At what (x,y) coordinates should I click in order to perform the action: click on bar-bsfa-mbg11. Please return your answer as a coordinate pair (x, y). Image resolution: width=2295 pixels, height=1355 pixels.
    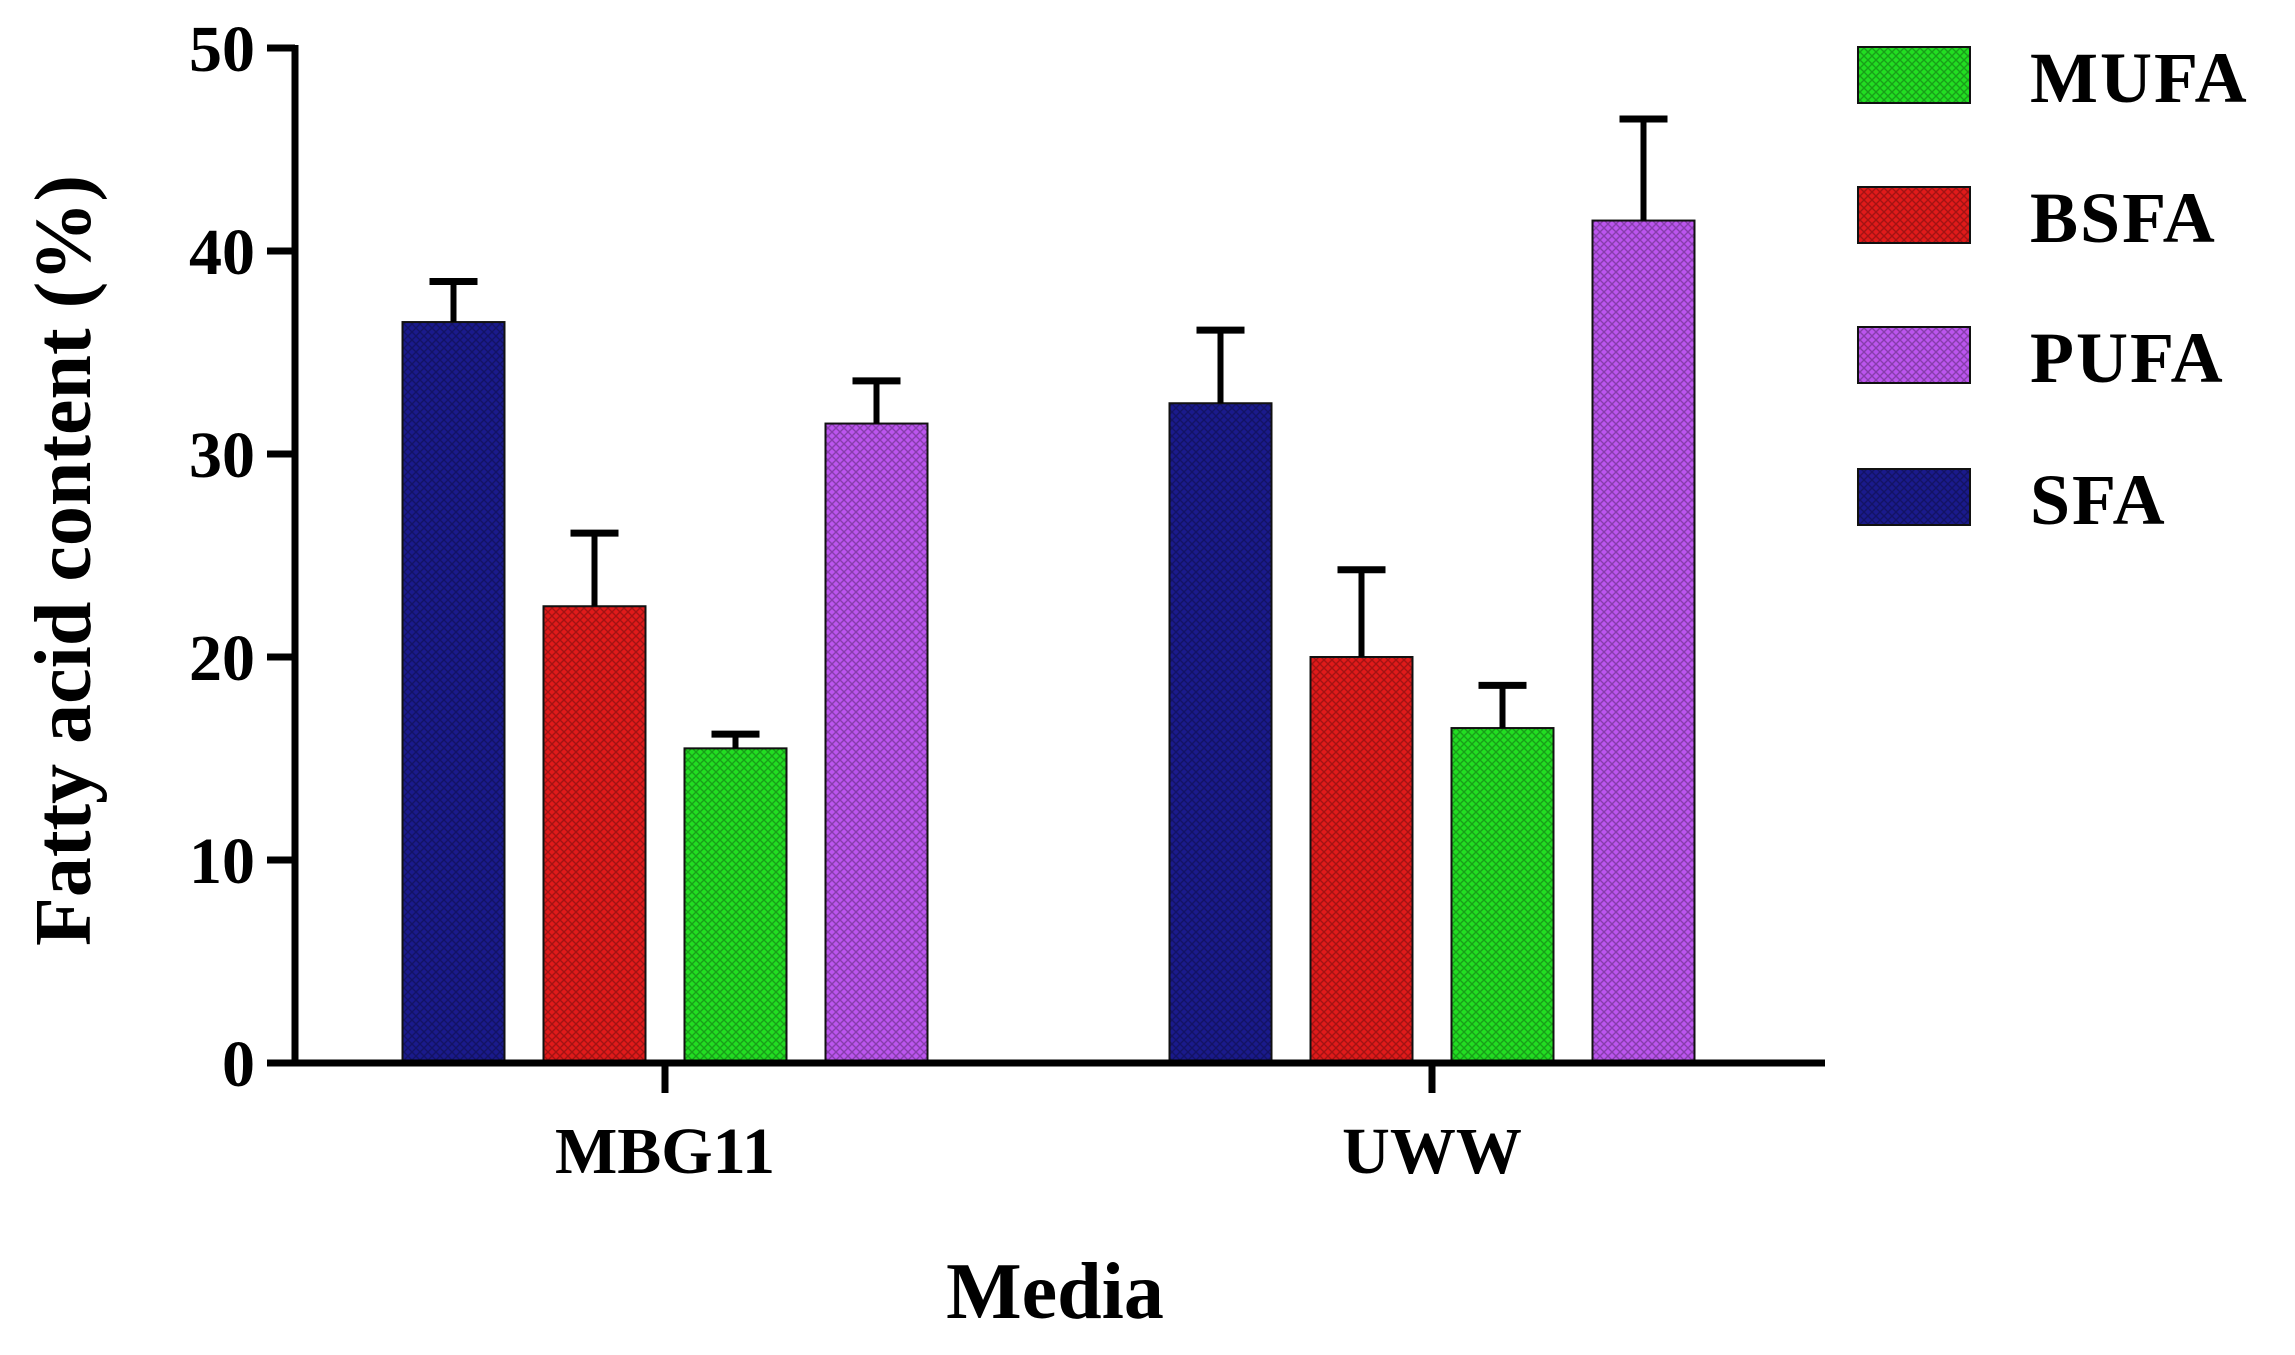
    Looking at the image, I should click on (594, 834).